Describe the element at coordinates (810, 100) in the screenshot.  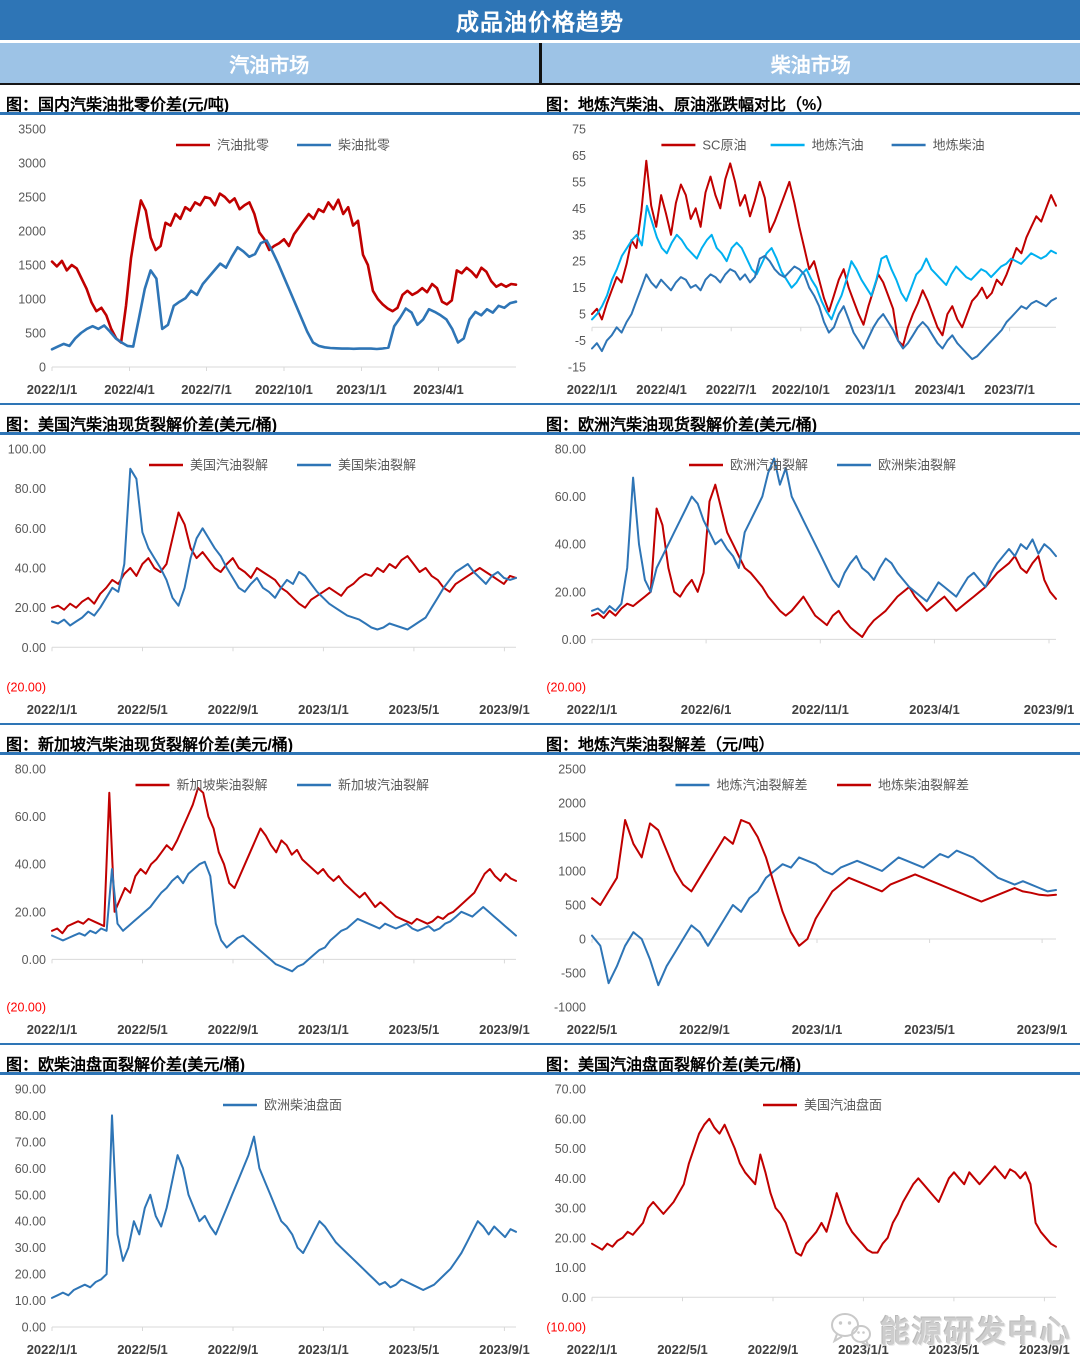
I see `chart-title: 图：地炼汽柴油、原油涨跌幅对比（%）` at that location.